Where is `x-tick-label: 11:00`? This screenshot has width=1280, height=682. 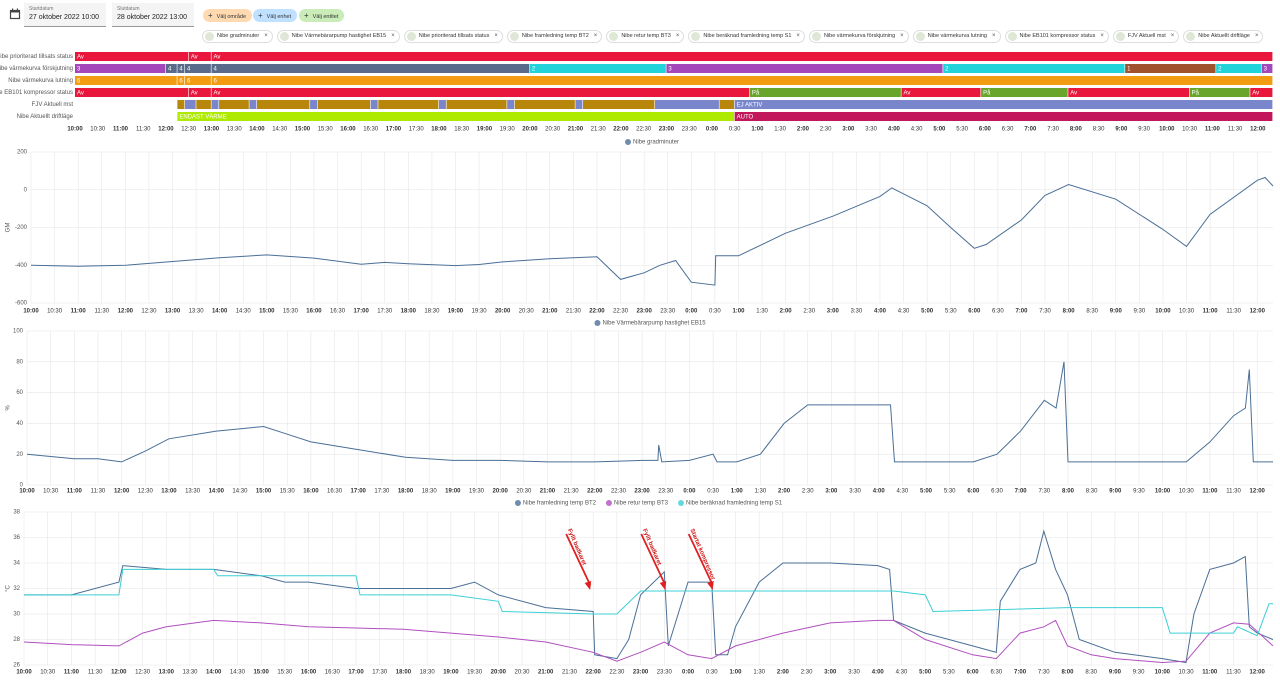 x-tick-label: 11:00 is located at coordinates (1213, 130).